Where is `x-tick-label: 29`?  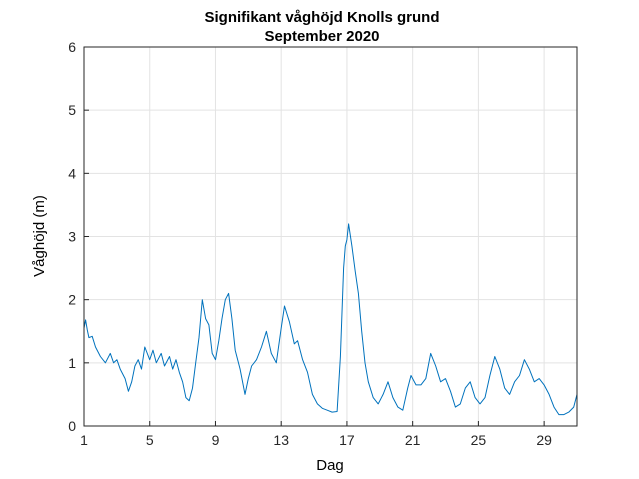 x-tick-label: 29 is located at coordinates (544, 440).